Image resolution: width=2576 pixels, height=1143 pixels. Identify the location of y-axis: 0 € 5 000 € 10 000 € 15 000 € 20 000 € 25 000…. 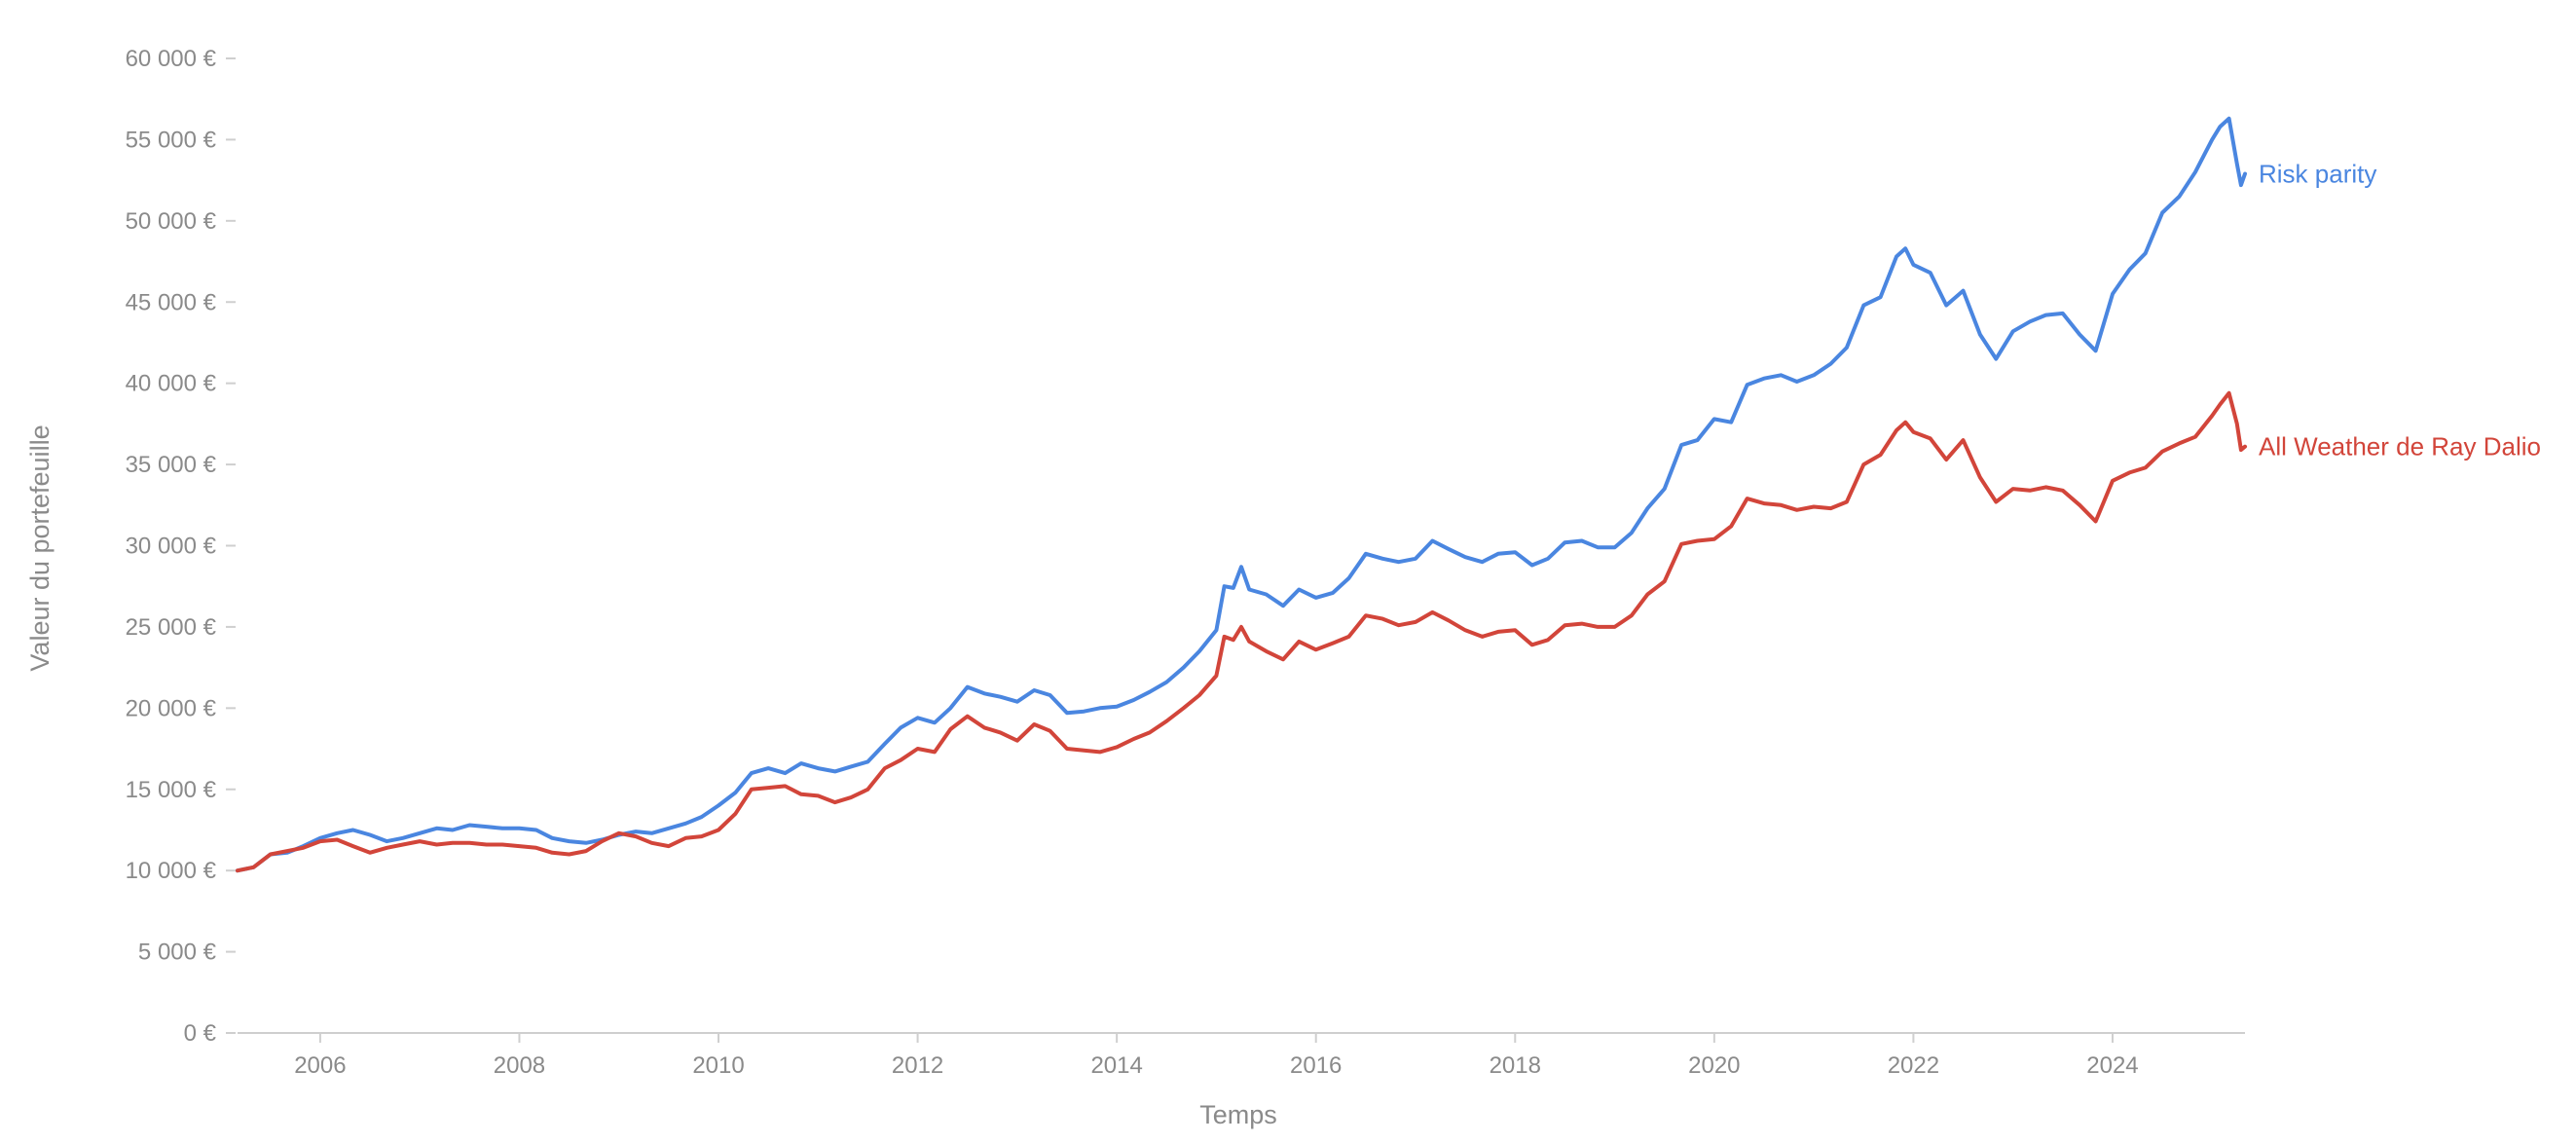
(181, 547).